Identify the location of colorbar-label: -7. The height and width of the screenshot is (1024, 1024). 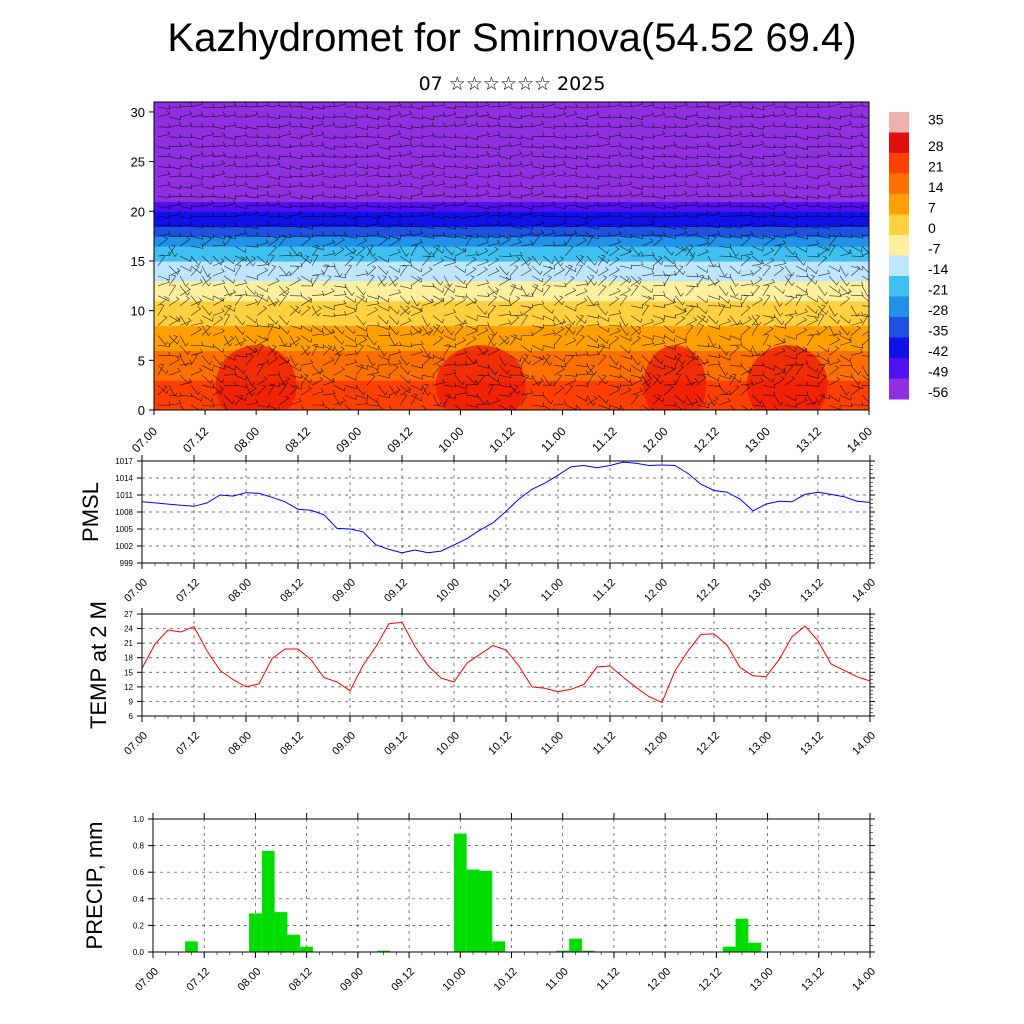
(934, 249).